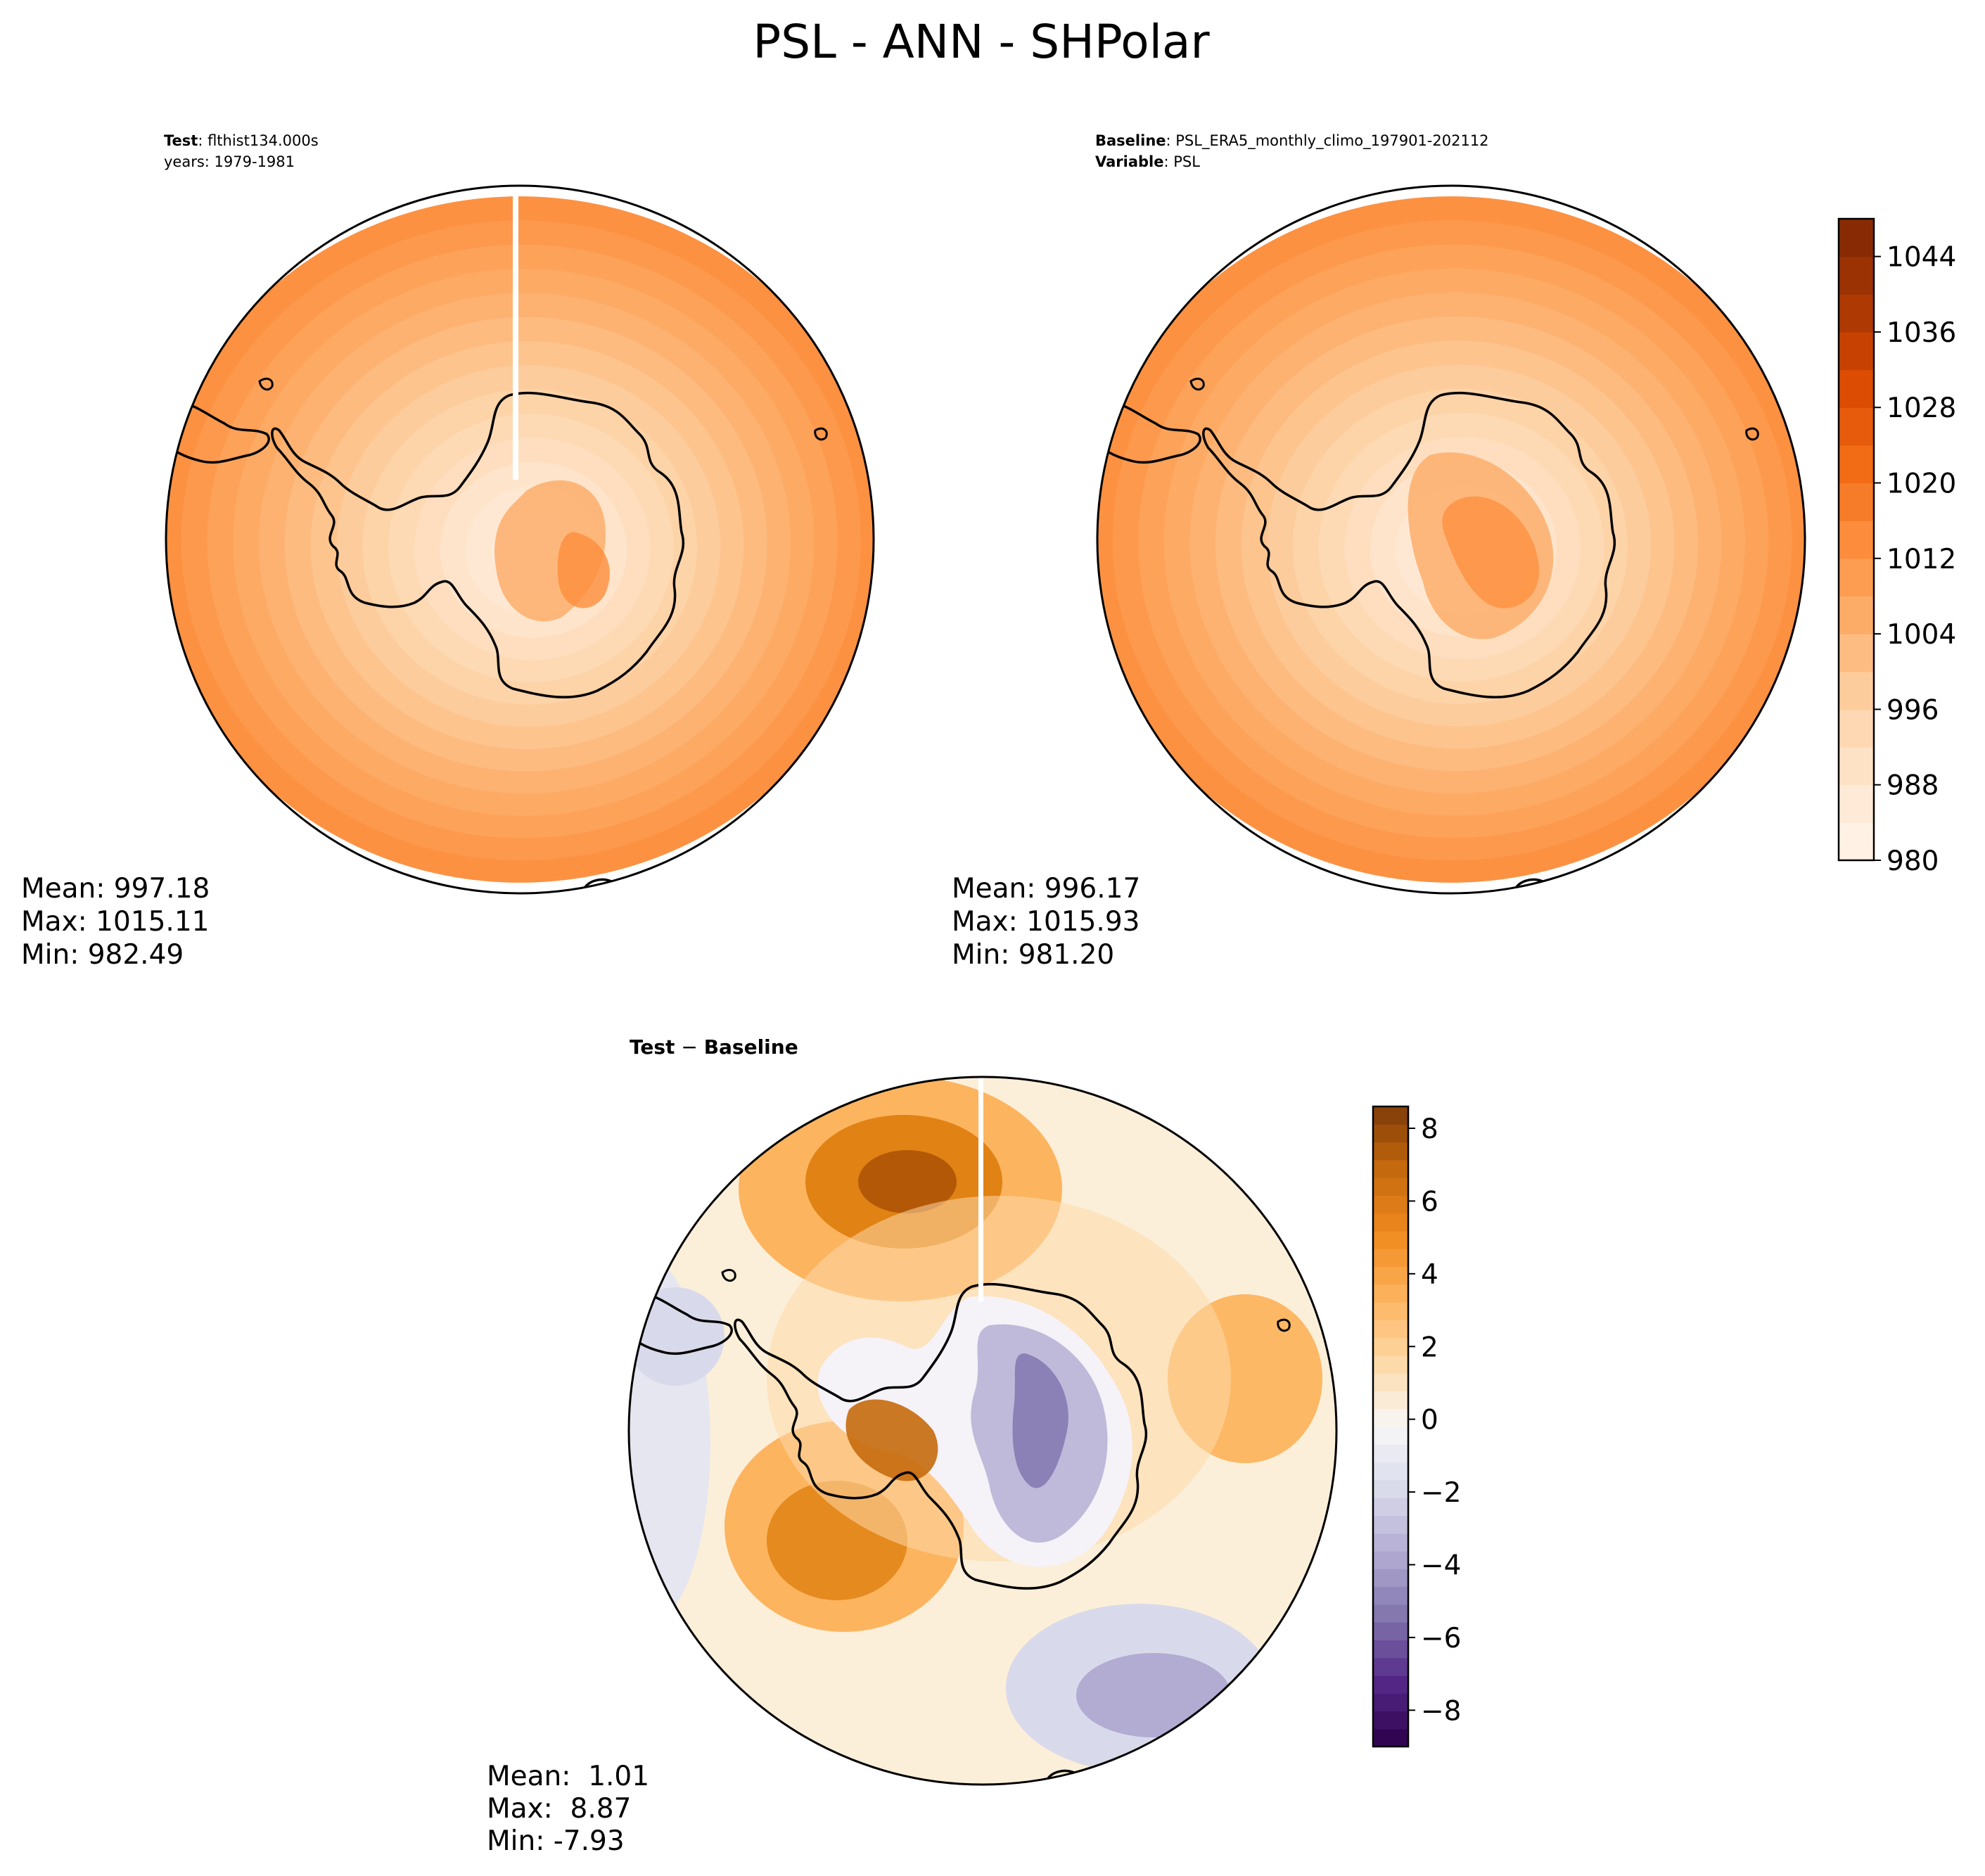  Describe the element at coordinates (1429, 1202) in the screenshot. I see `colorbar-difference-tick-label: 6` at that location.